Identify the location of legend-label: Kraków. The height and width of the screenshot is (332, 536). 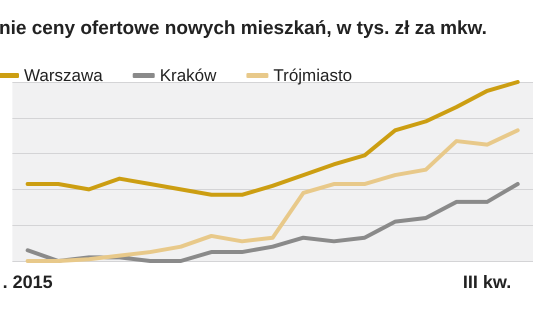
(189, 75).